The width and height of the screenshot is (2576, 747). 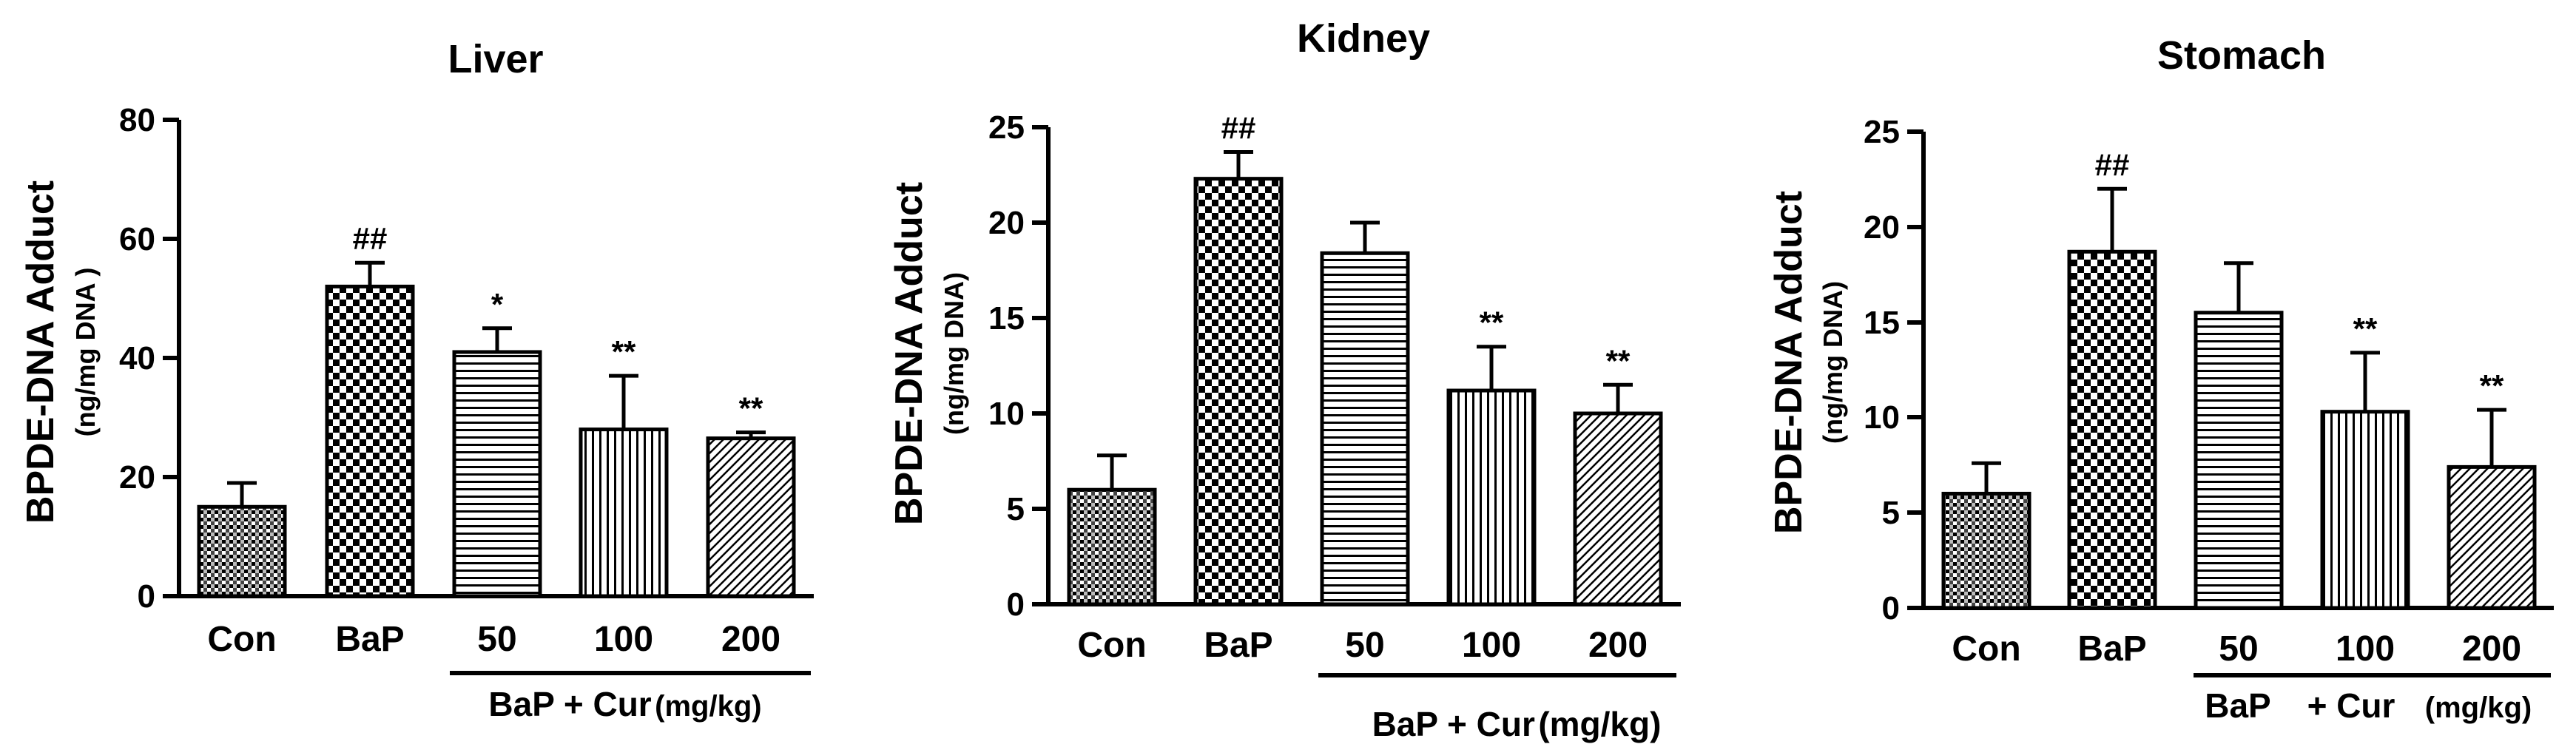 I want to click on y-tick-label: 80, so click(x=137, y=120).